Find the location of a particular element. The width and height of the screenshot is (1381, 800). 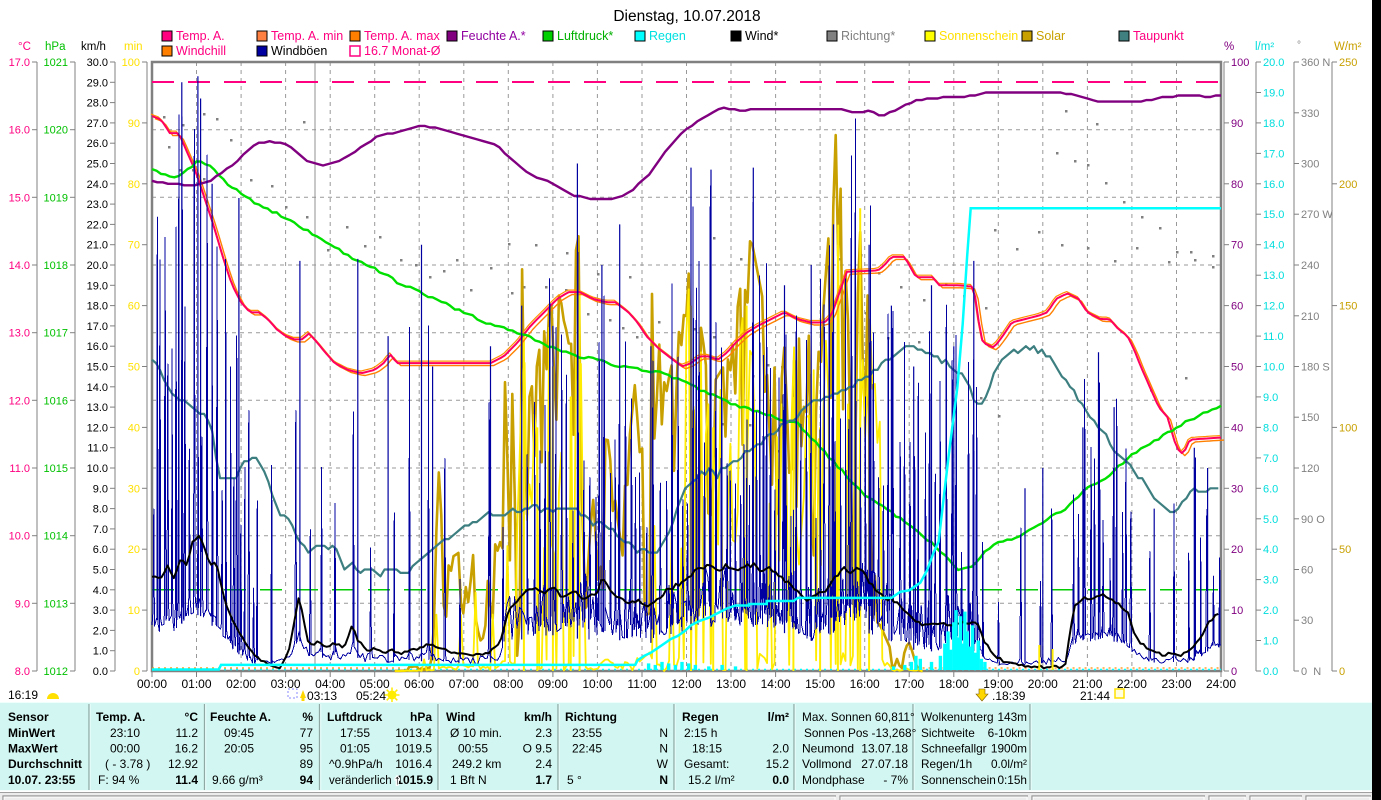

svg-text: 1020 is located at coordinates (56, 131).